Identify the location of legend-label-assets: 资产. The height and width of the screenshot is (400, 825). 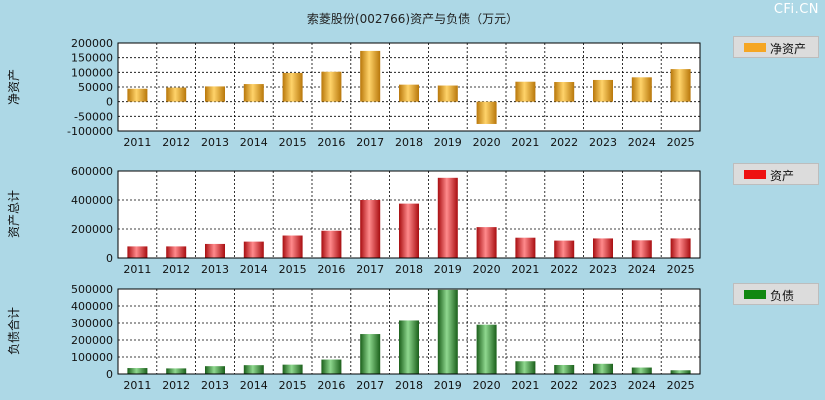
(782, 176).